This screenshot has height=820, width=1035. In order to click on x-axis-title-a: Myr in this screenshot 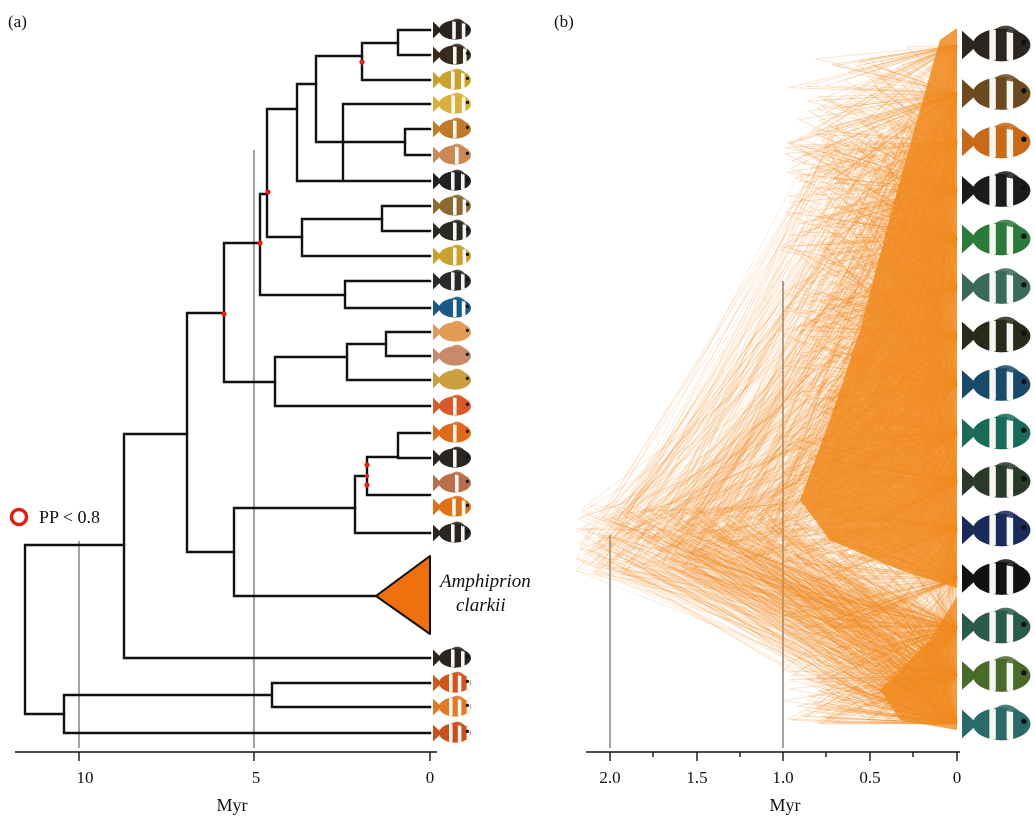, I will do `click(232, 805)`.